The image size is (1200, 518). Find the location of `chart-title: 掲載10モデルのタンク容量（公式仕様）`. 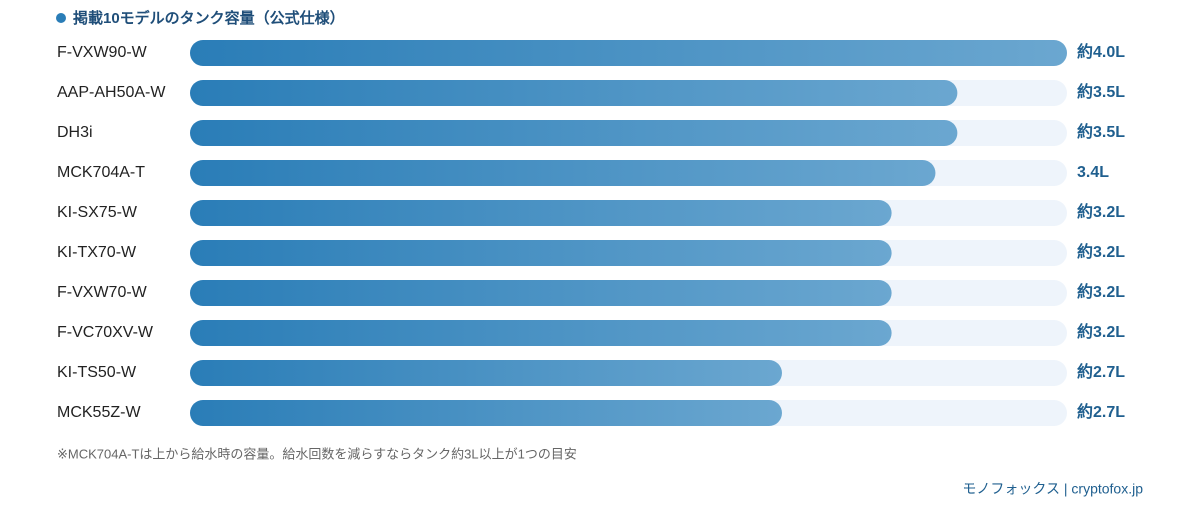

chart-title: 掲載10モデルのタンク容量（公式仕様） is located at coordinates (209, 18).